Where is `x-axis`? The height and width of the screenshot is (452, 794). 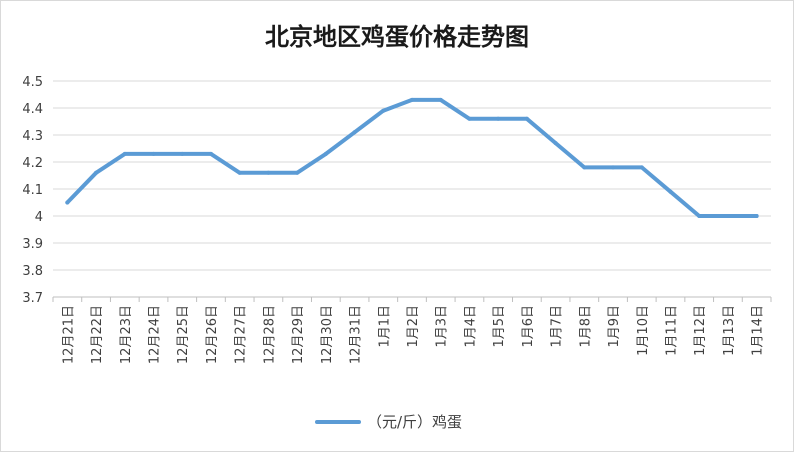 x-axis is located at coordinates (412, 299).